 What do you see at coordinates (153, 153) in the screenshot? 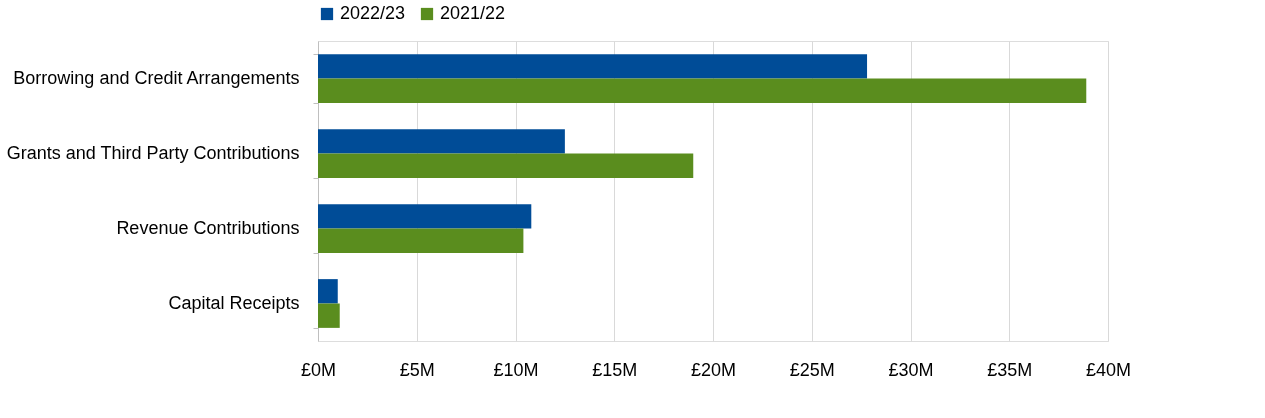
I see `y-tick-label: Grants and Third Party Contributions` at bounding box center [153, 153].